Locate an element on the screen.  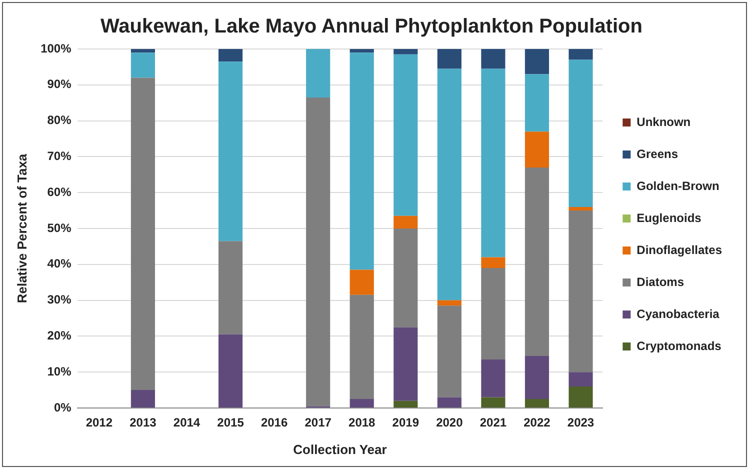
x-tick-label: 2019 is located at coordinates (406, 423).